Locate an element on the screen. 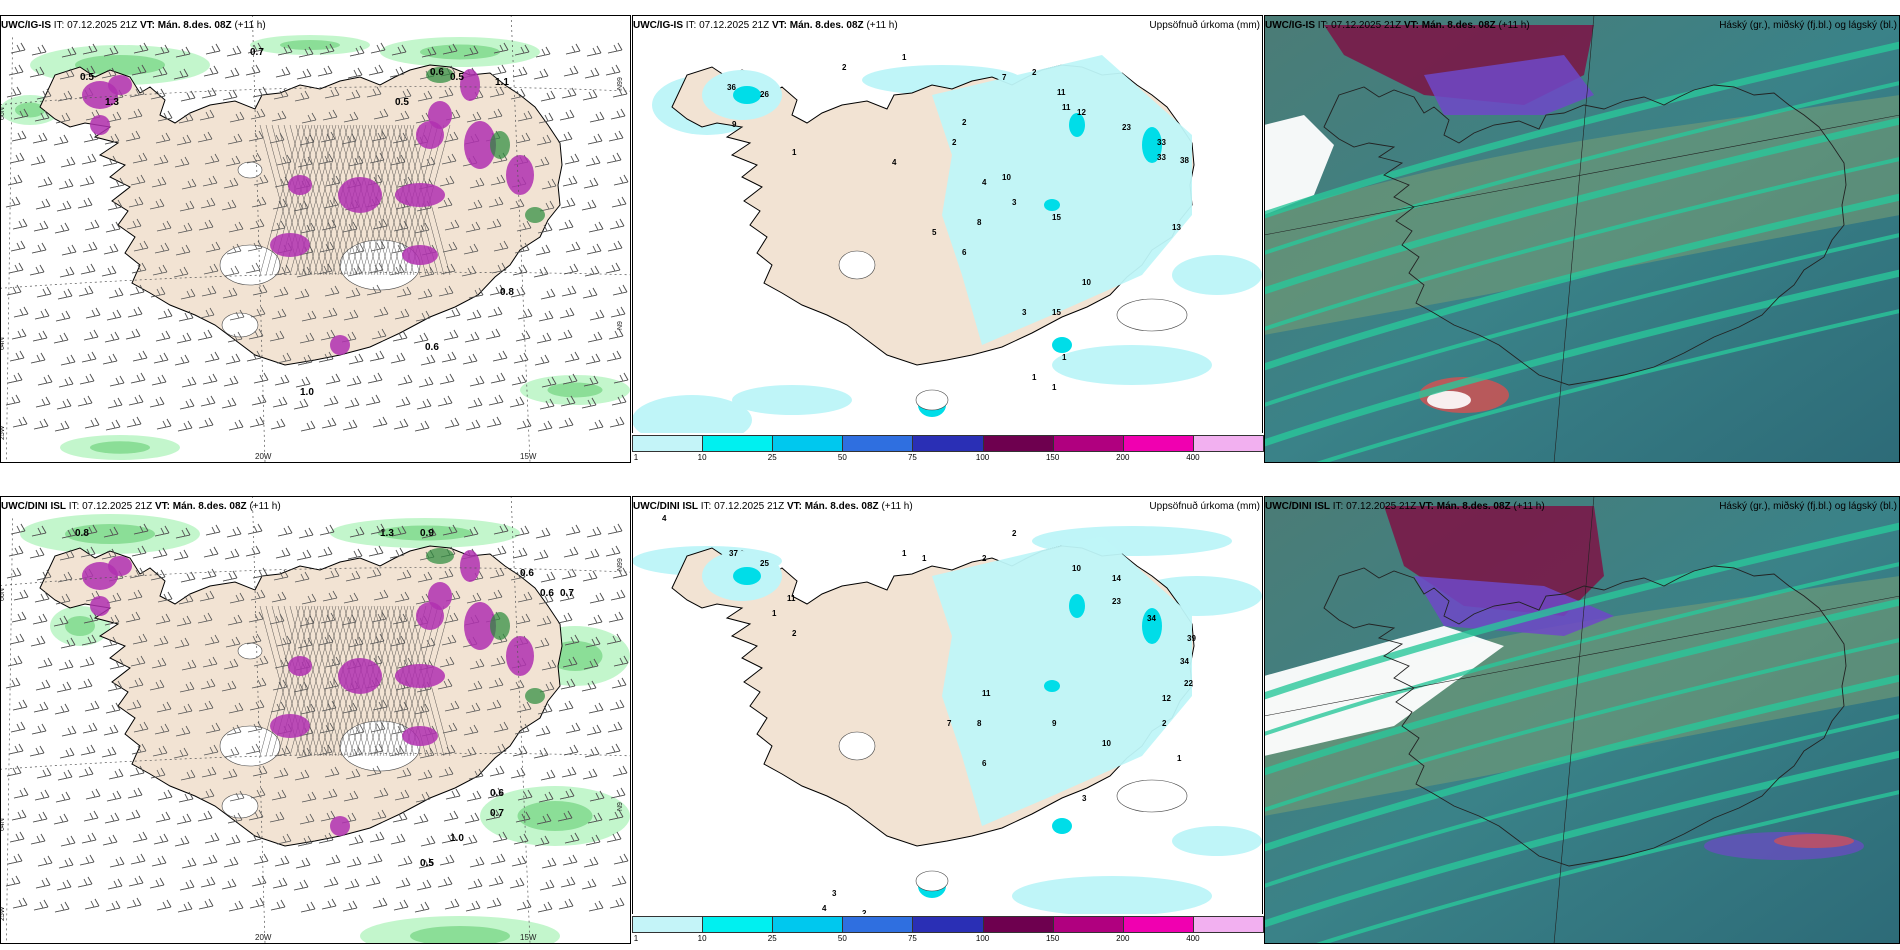  accum-amount: 9 is located at coordinates (1054, 723).